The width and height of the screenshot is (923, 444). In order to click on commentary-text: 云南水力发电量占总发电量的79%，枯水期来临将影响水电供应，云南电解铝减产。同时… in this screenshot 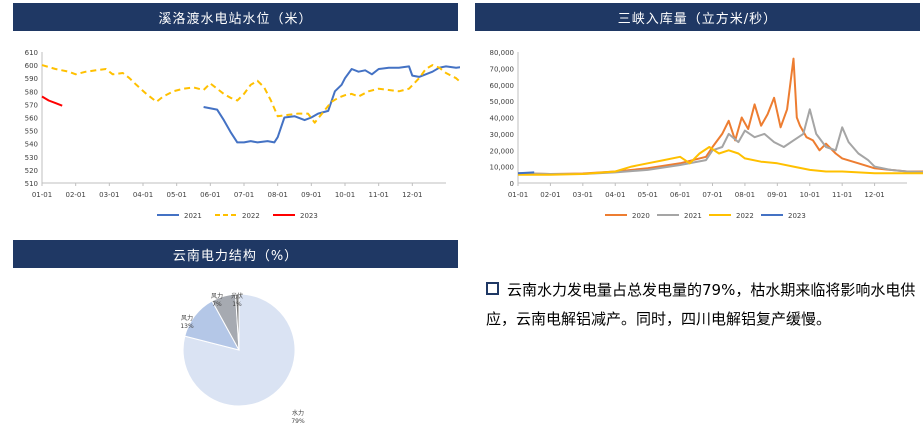, I will do `click(701, 304)`.